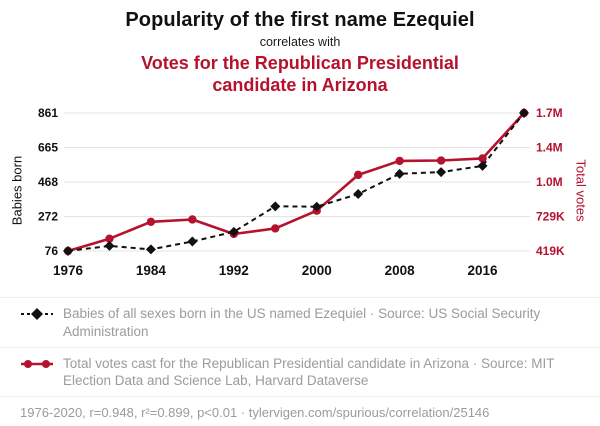 Image resolution: width=600 pixels, height=426 pixels. Describe the element at coordinates (48, 182) in the screenshot. I see `svg-text: 468` at that location.